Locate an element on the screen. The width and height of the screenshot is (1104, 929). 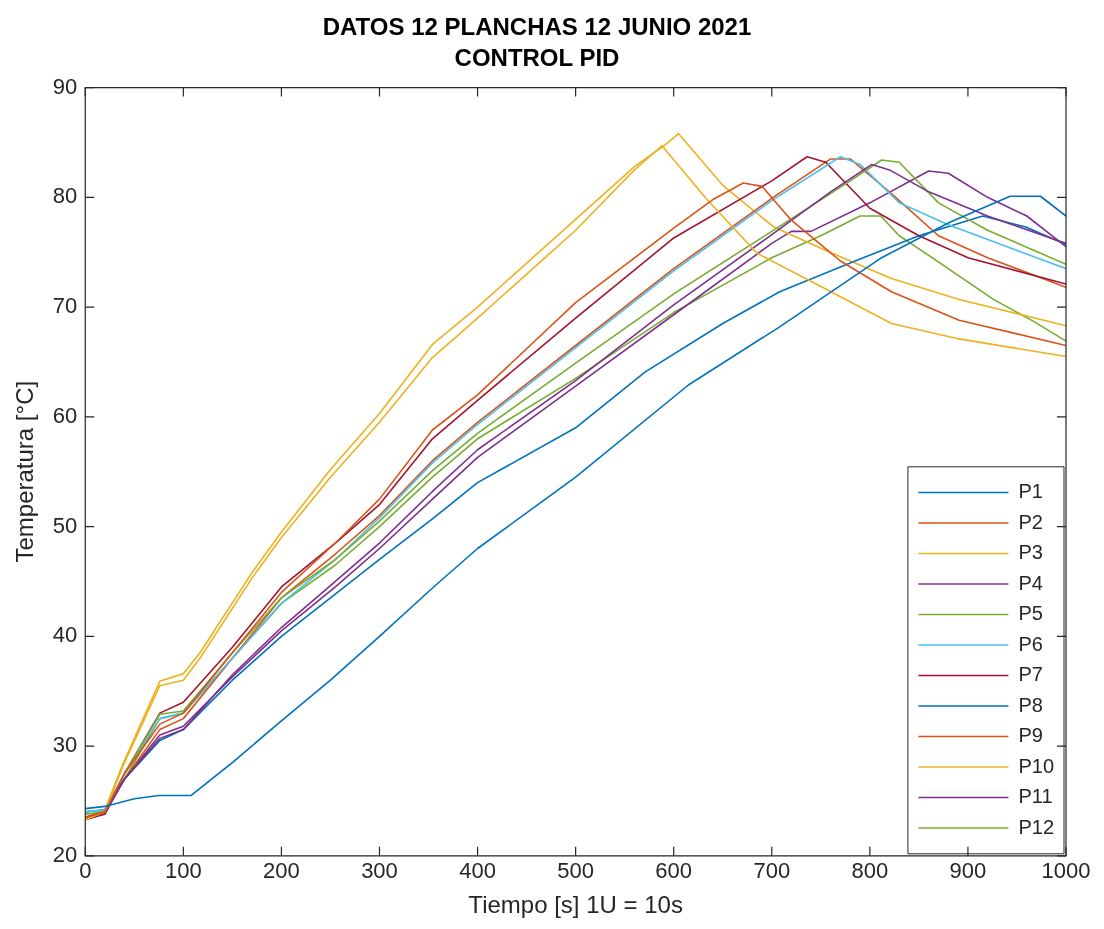
x-tick-label: 200 is located at coordinates (281, 871).